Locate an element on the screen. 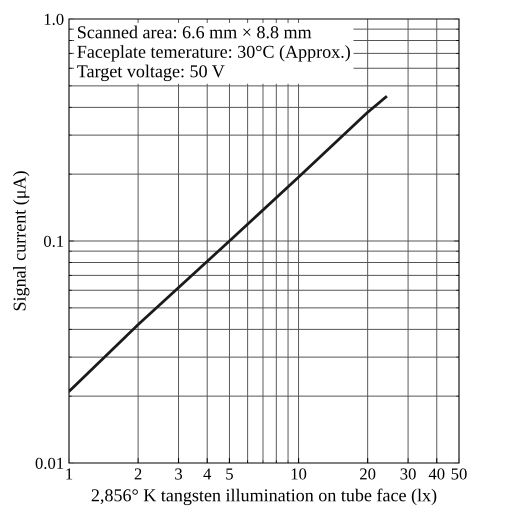 This screenshot has width=507, height=514. y-tick-label: 0.01 is located at coordinates (50, 464).